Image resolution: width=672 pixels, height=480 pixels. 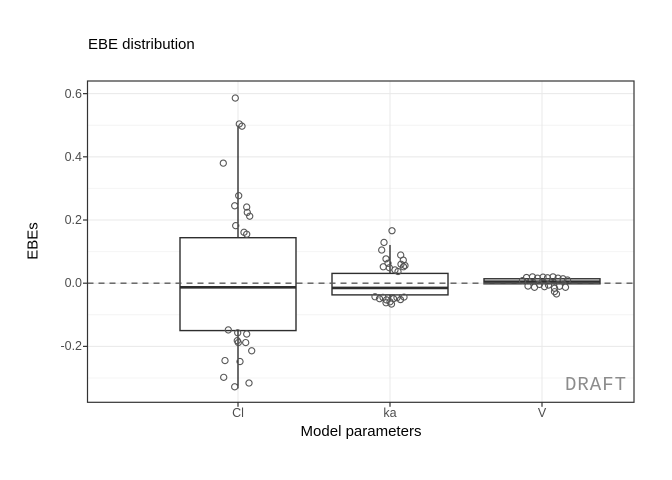 I want to click on y-tick-label: 0.6, so click(x=73, y=93).